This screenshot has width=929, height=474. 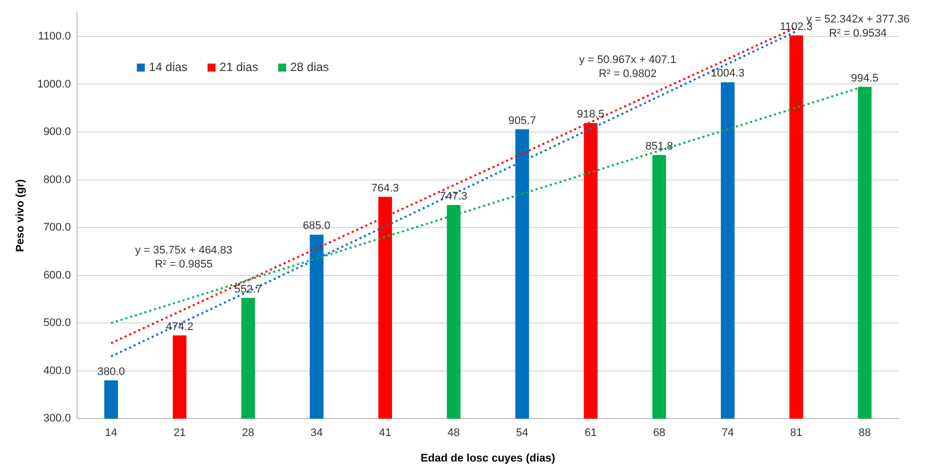 What do you see at coordinates (590, 433) in the screenshot?
I see `x-tick-label: 61` at bounding box center [590, 433].